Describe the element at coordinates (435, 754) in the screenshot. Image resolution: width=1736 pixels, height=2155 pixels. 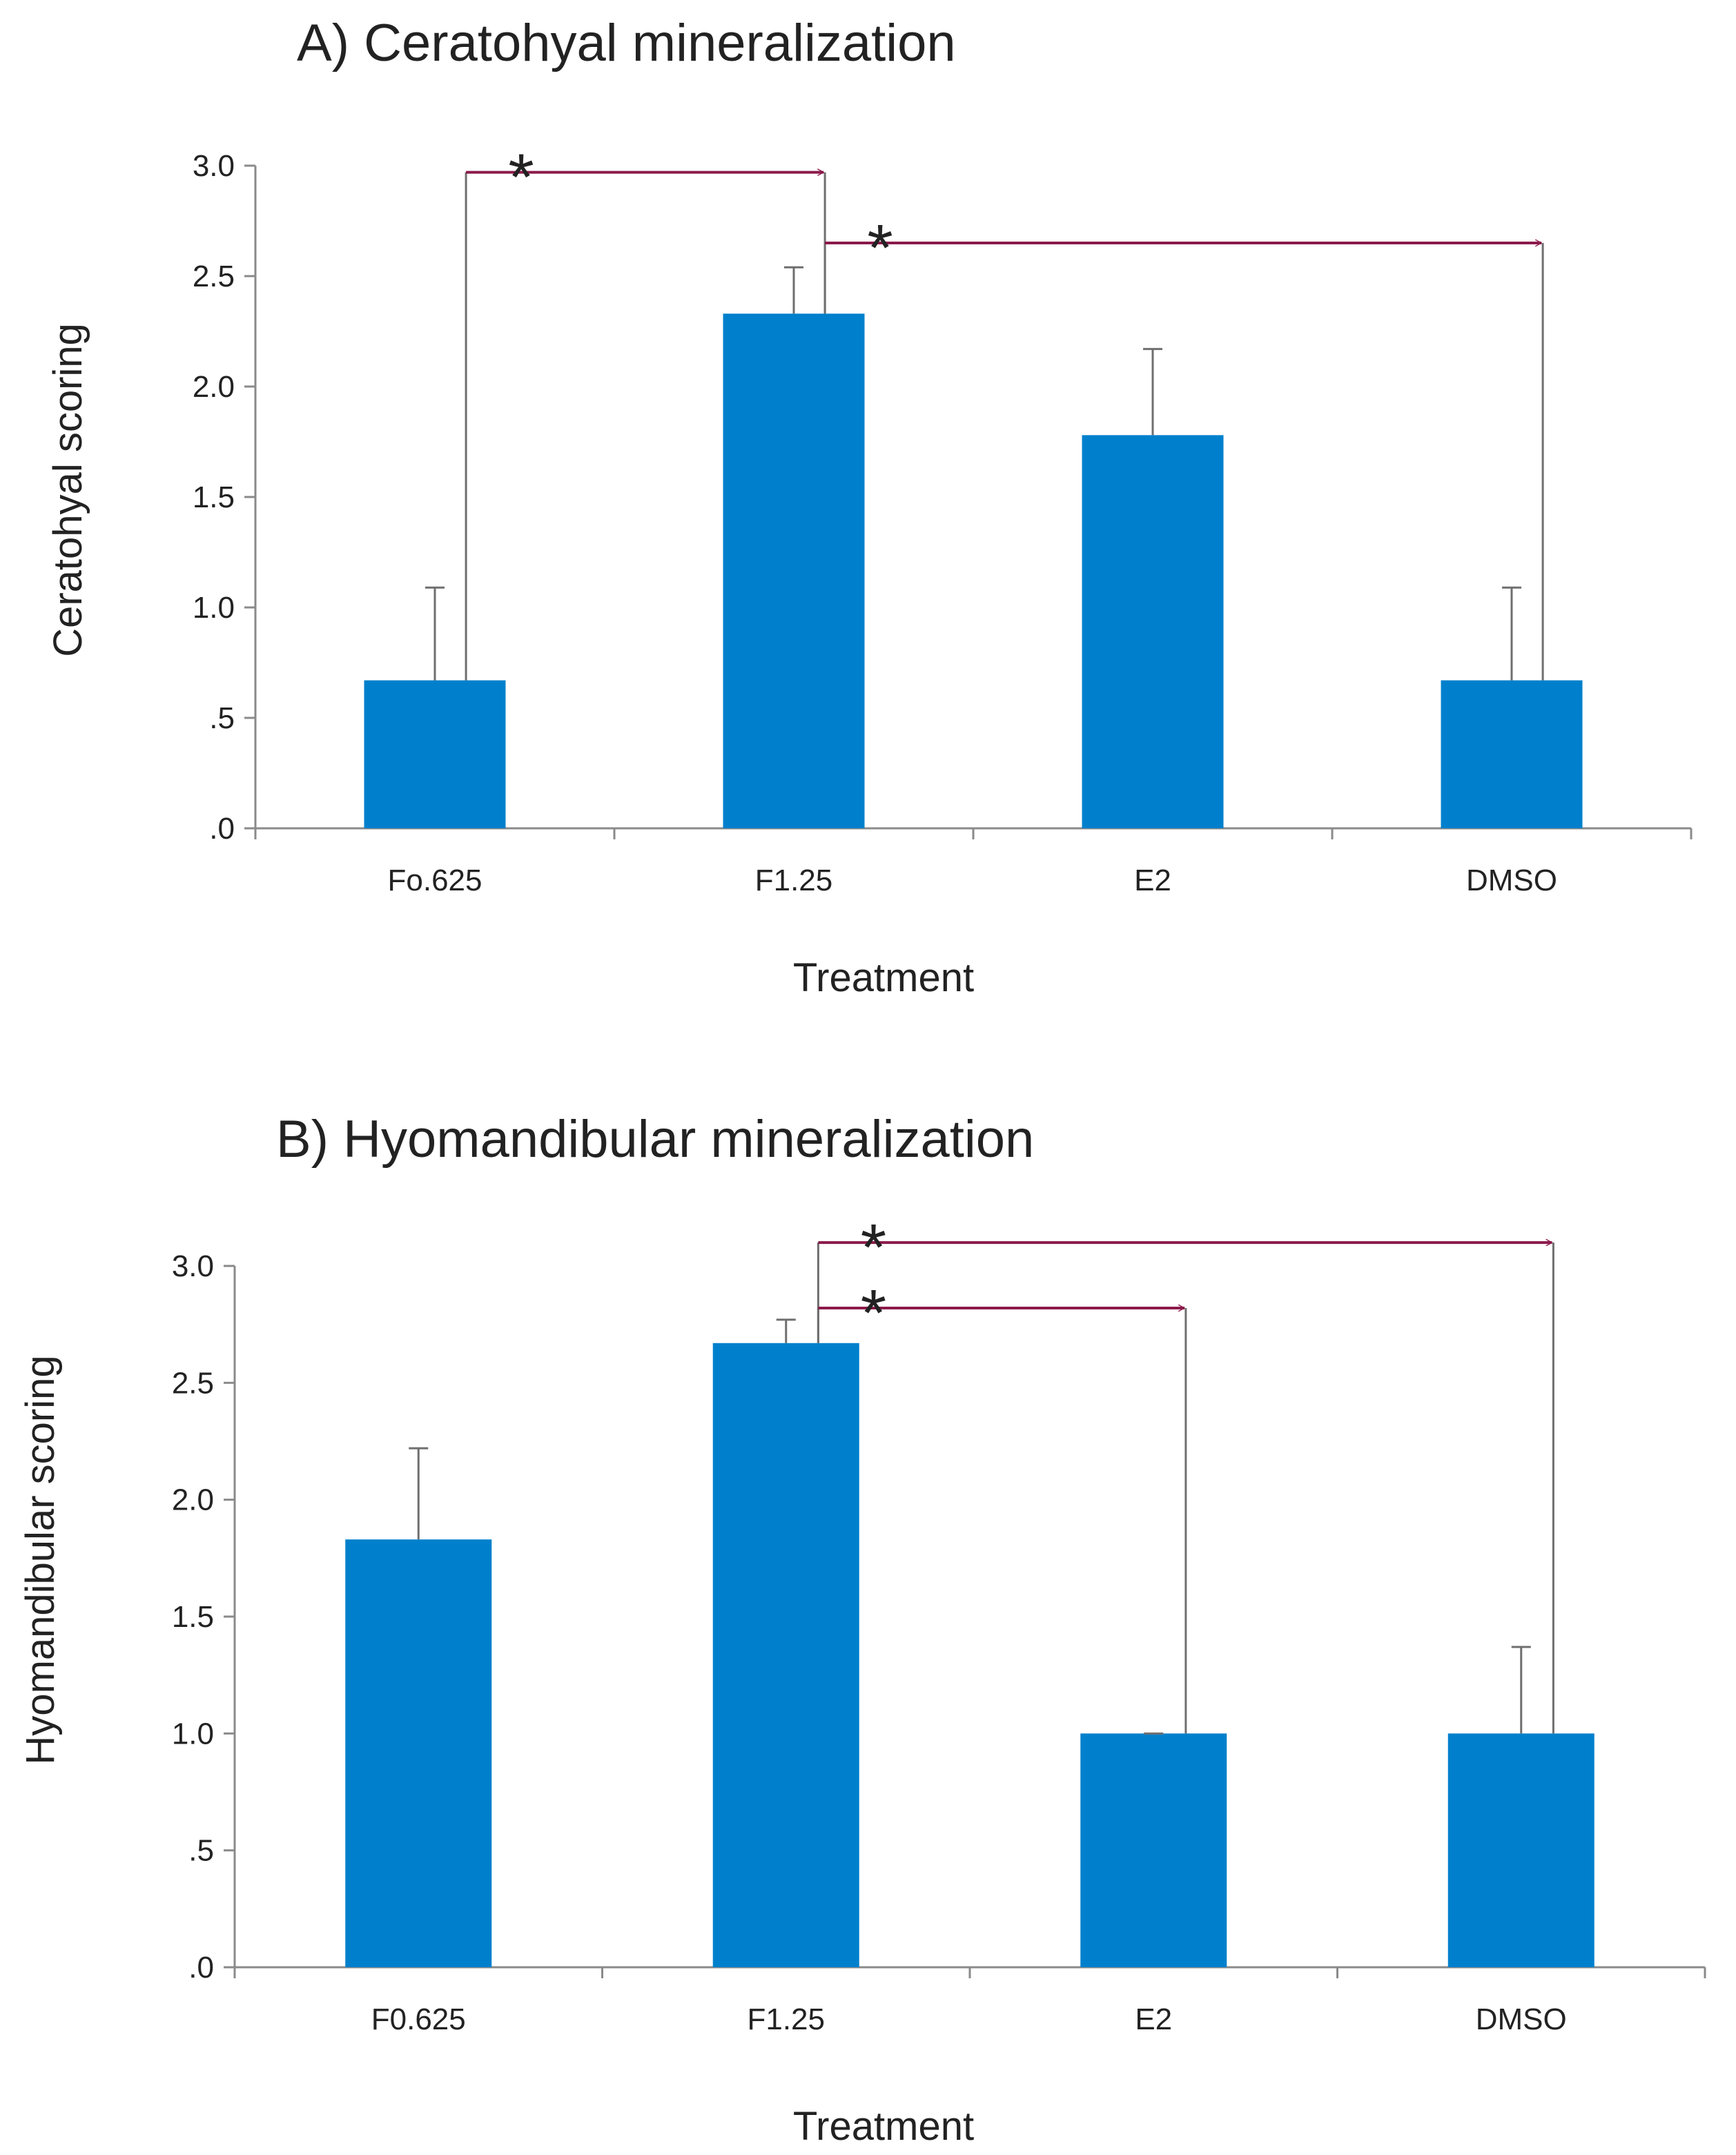
I see `bar-Fo.625` at that location.